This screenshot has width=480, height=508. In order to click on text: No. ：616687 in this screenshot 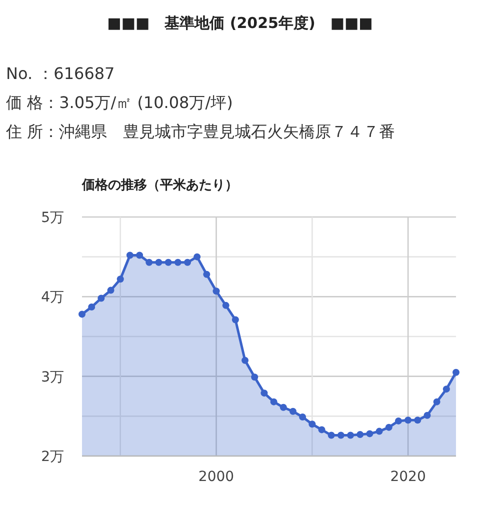, I will do `click(60, 73)`.